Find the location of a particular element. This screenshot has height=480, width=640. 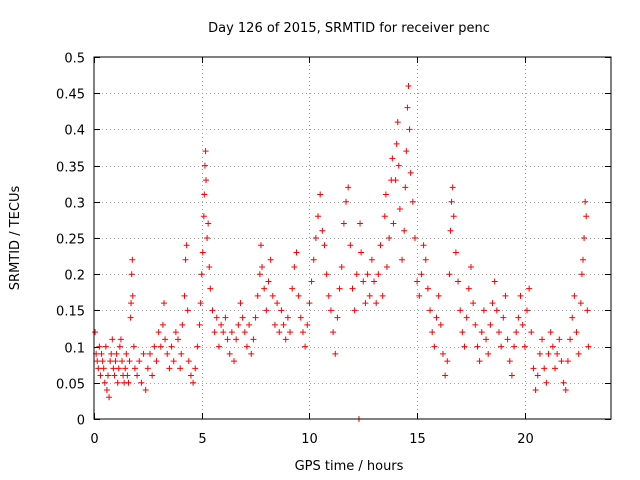

y-tick-label: 0.45 is located at coordinates (70, 95).